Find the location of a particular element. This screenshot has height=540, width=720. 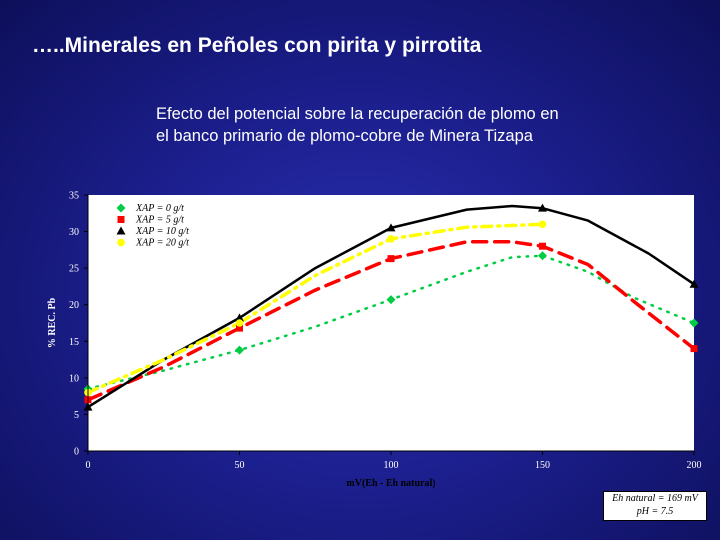

y-tick-label: 15 is located at coordinates (74, 342).